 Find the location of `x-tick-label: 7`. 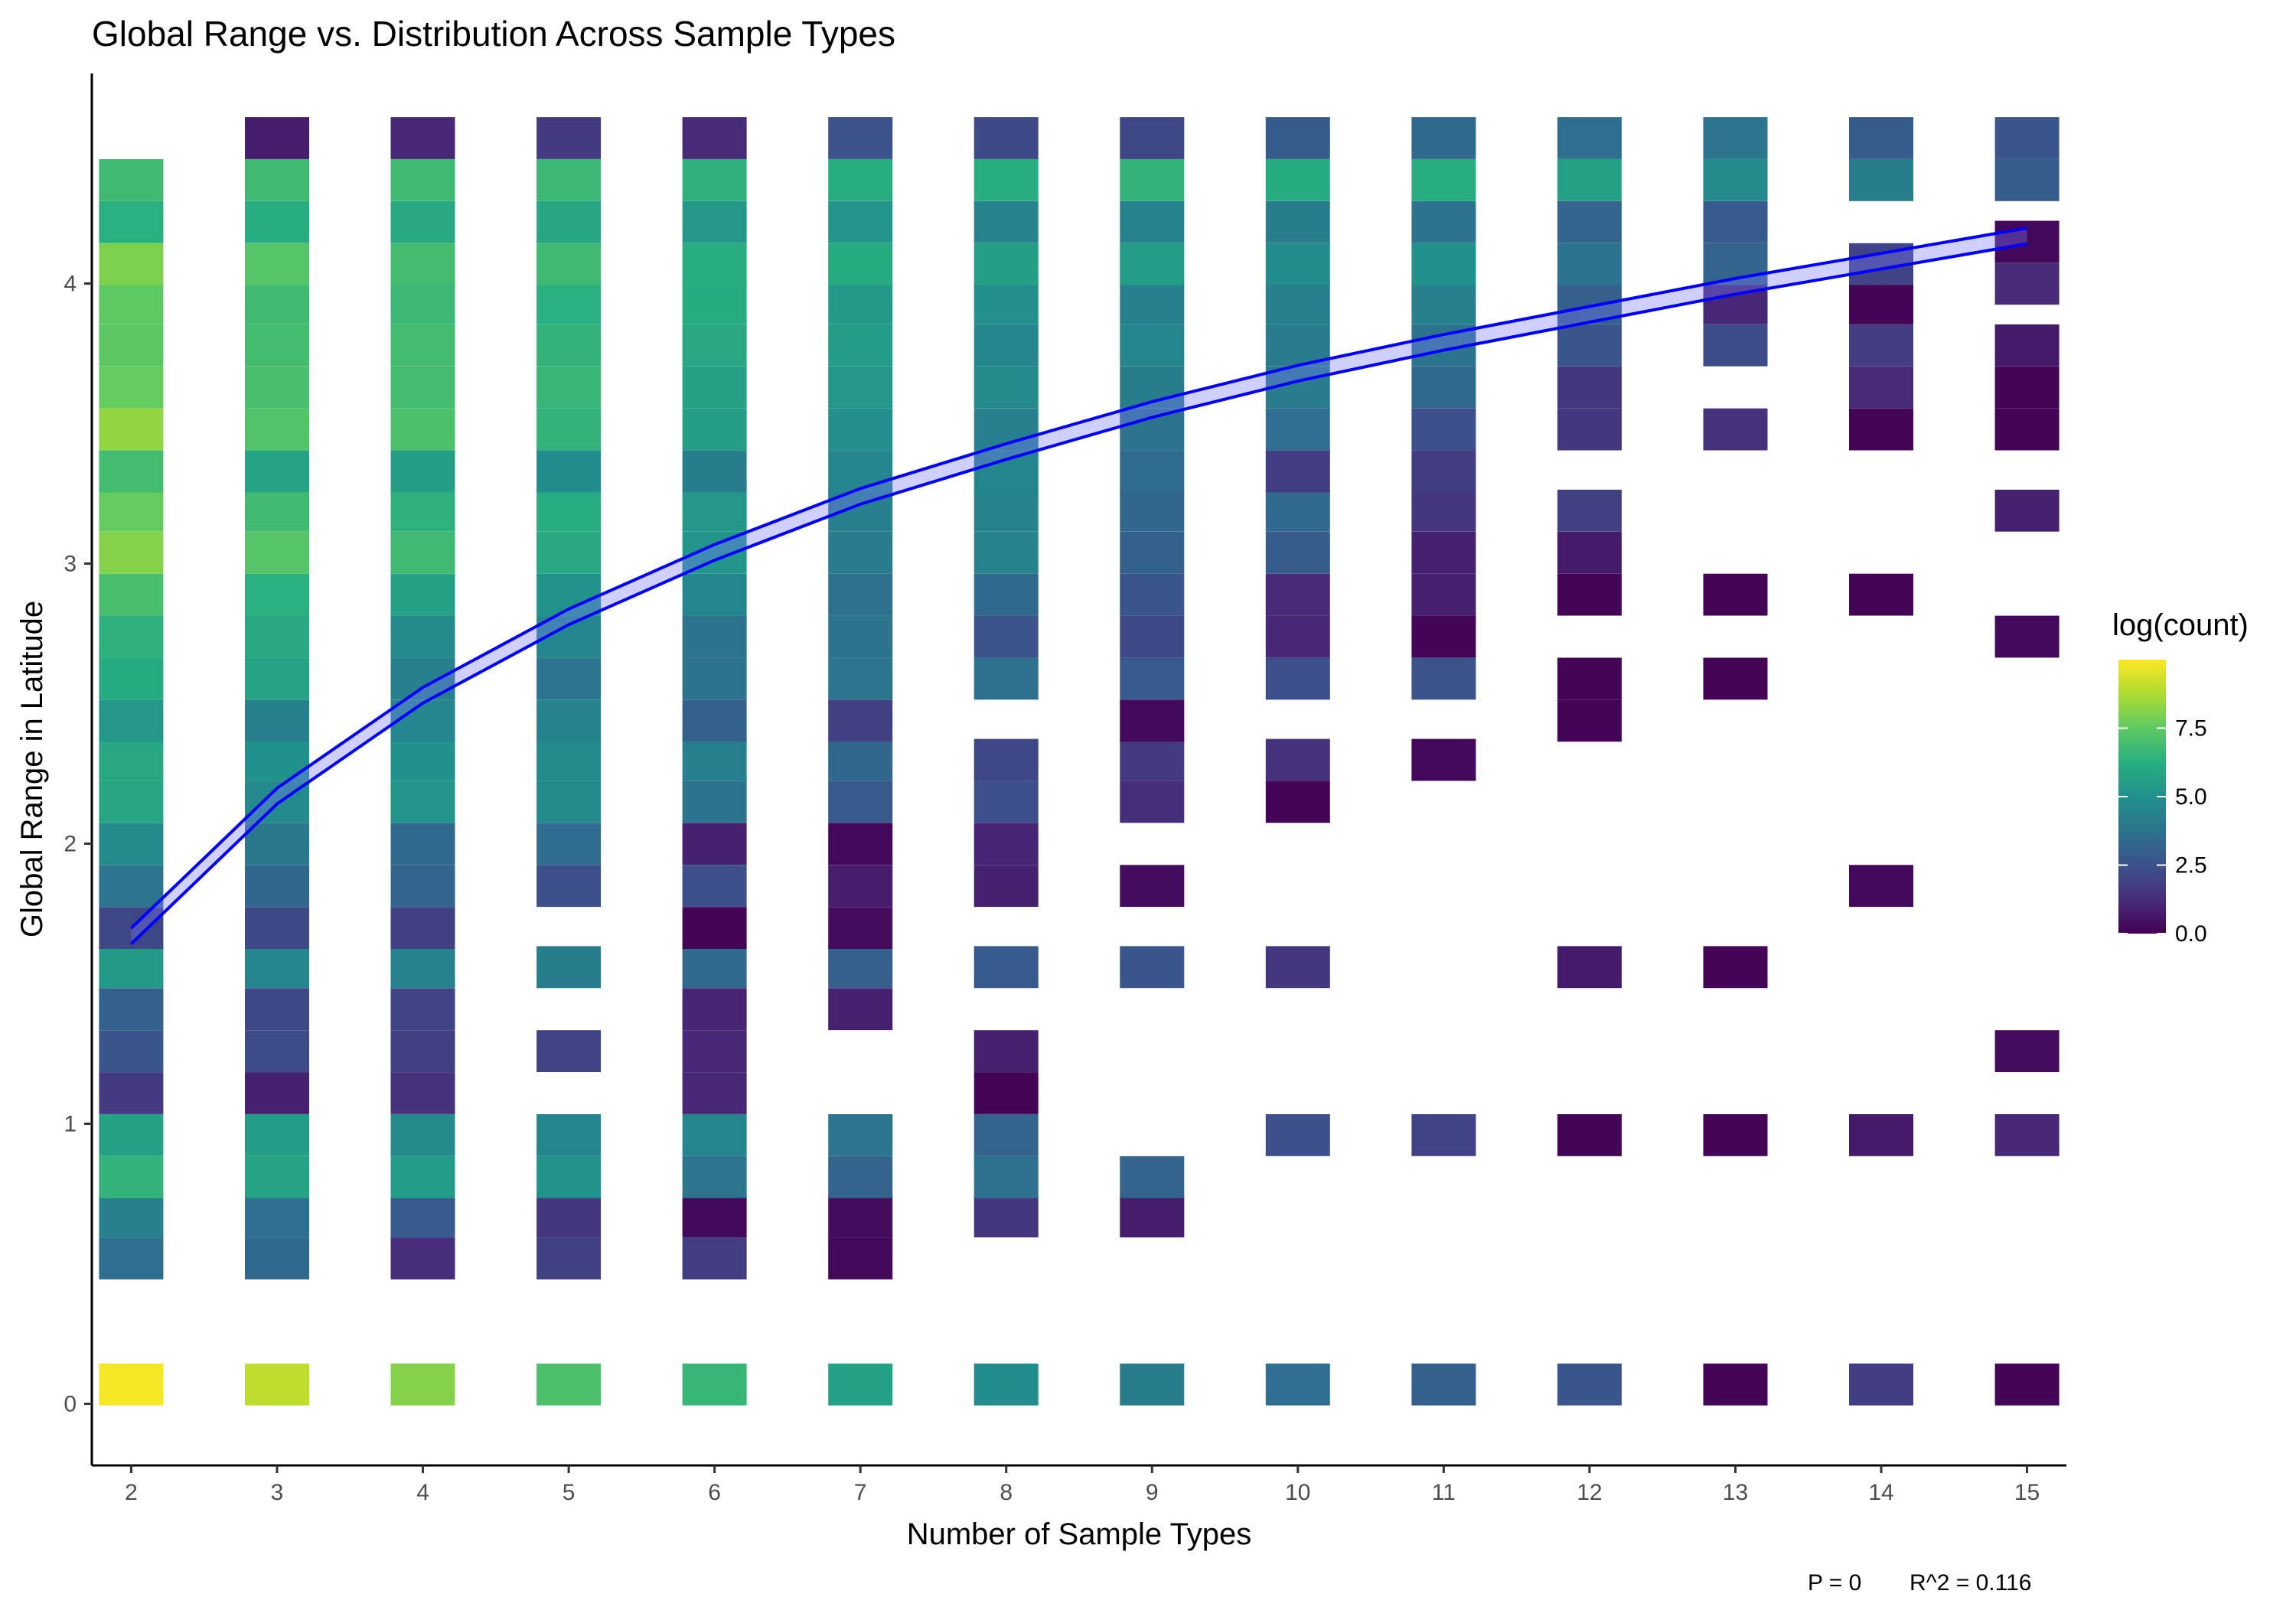

x-tick-label: 7 is located at coordinates (860, 1492).